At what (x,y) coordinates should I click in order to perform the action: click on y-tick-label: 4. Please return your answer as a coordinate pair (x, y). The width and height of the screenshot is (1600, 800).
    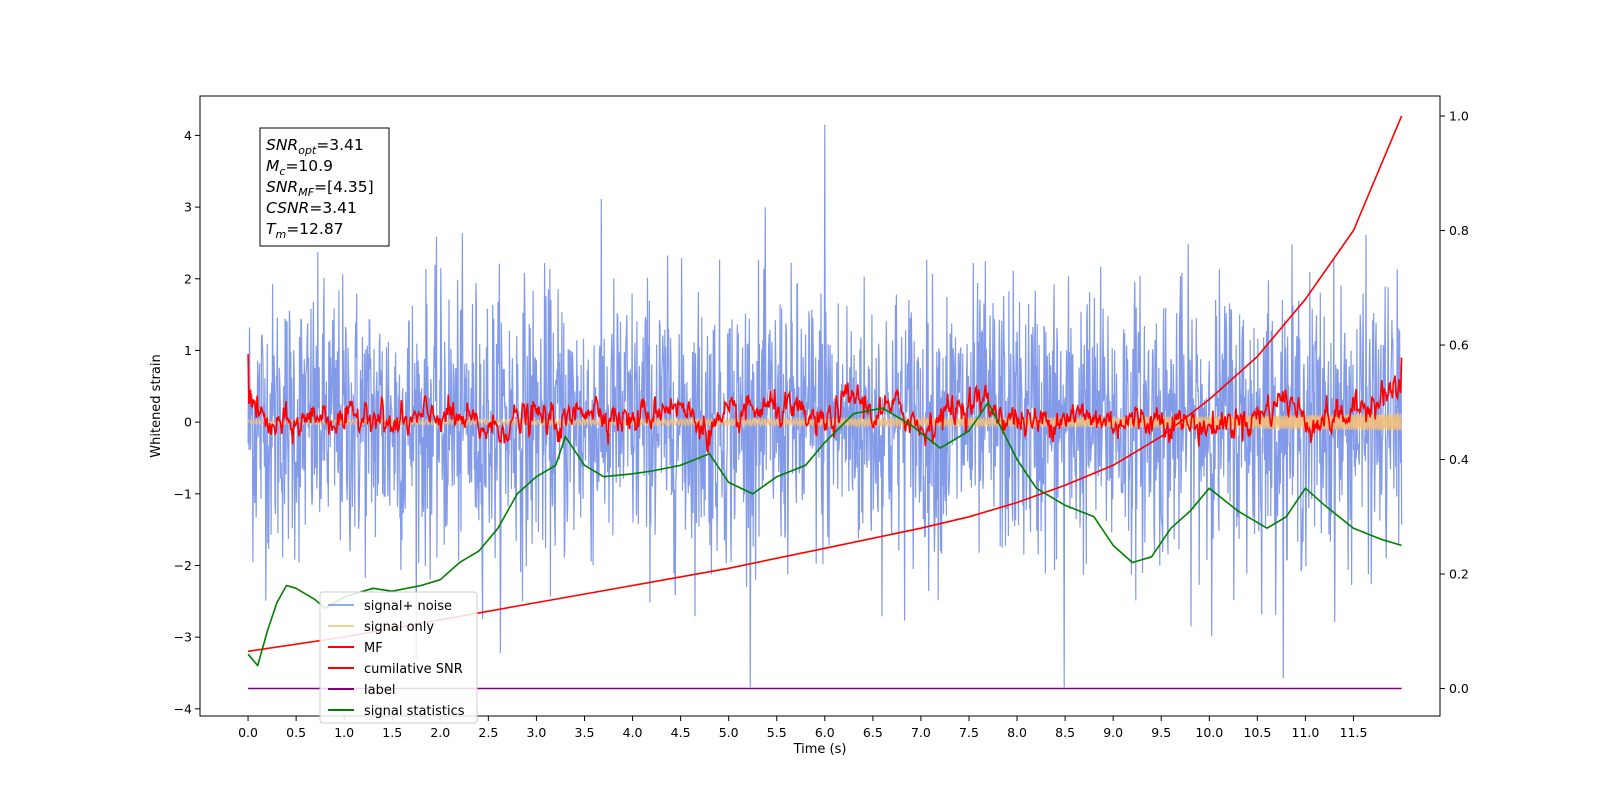
    Looking at the image, I should click on (188, 135).